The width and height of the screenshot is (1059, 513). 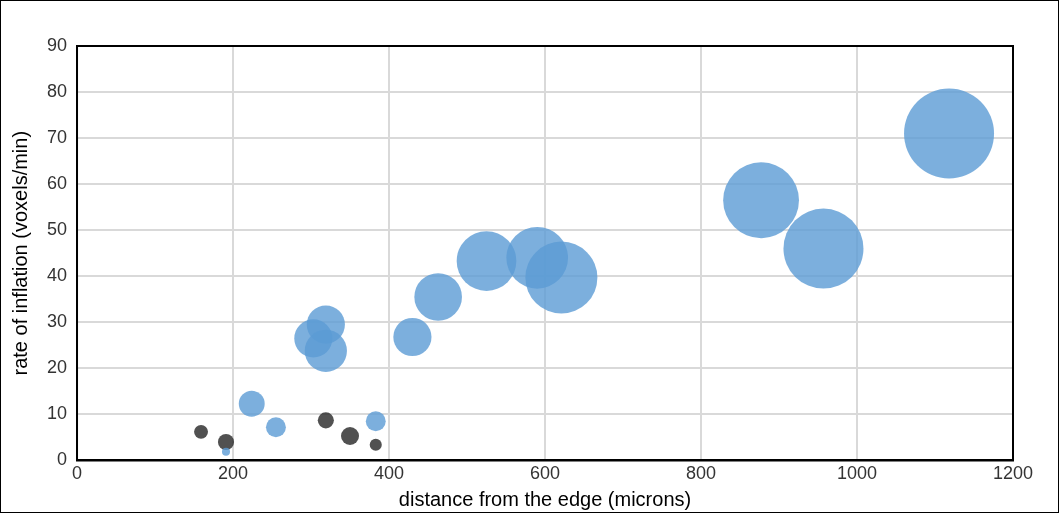 I want to click on x-tick-label: 200, so click(x=233, y=473).